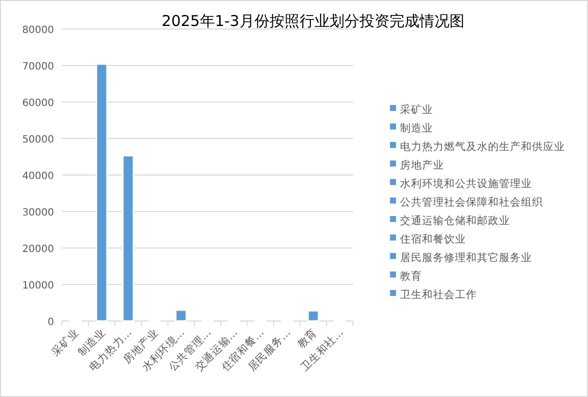 The width and height of the screenshot is (588, 397). What do you see at coordinates (482, 146) in the screenshot?
I see `legend-label: 电力热力燃气及水的生产和供应业` at bounding box center [482, 146].